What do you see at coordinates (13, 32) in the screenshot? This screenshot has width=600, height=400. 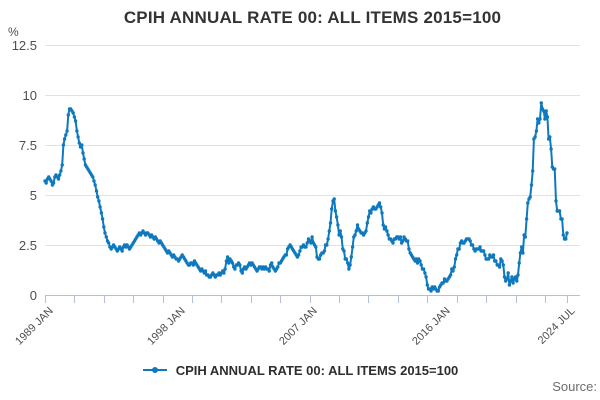 I see `y-axis-unit-label: %` at bounding box center [13, 32].